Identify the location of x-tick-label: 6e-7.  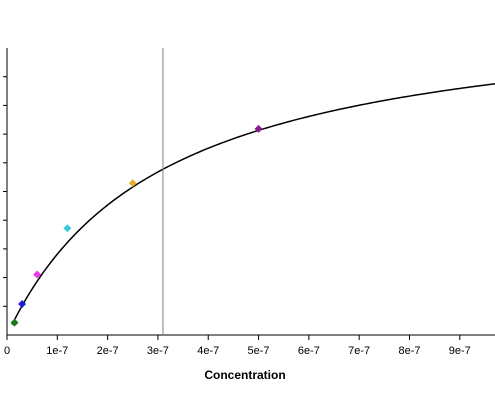
(309, 351).